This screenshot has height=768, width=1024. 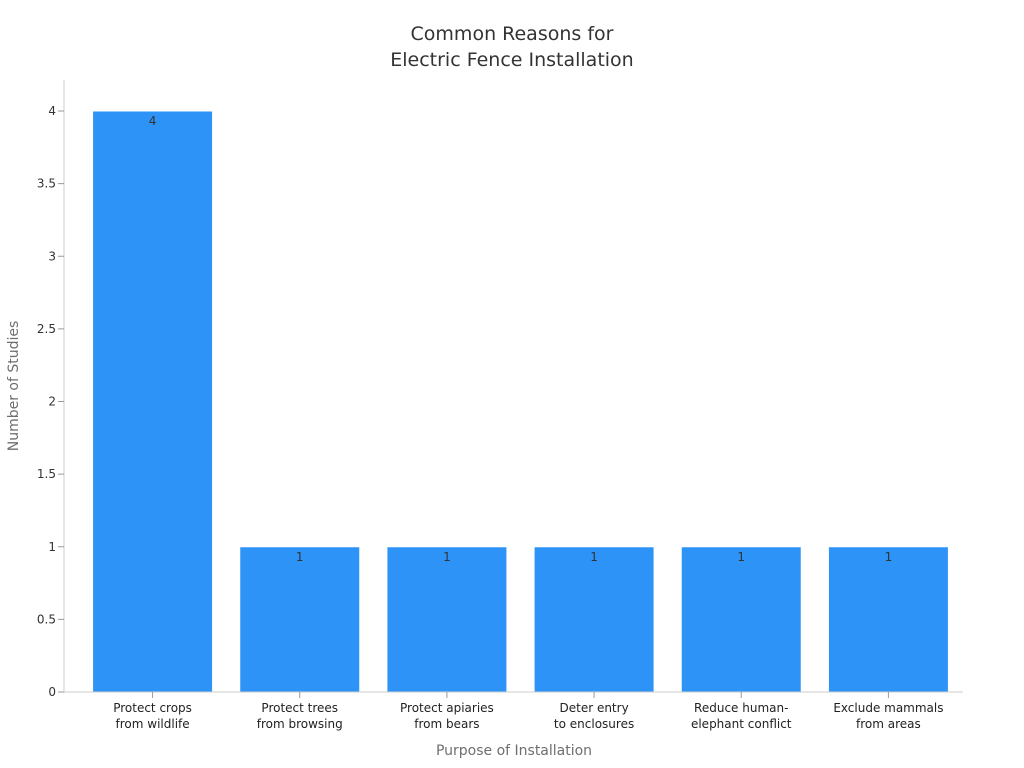 What do you see at coordinates (153, 724) in the screenshot?
I see `x-tick-label: from wildlife` at bounding box center [153, 724].